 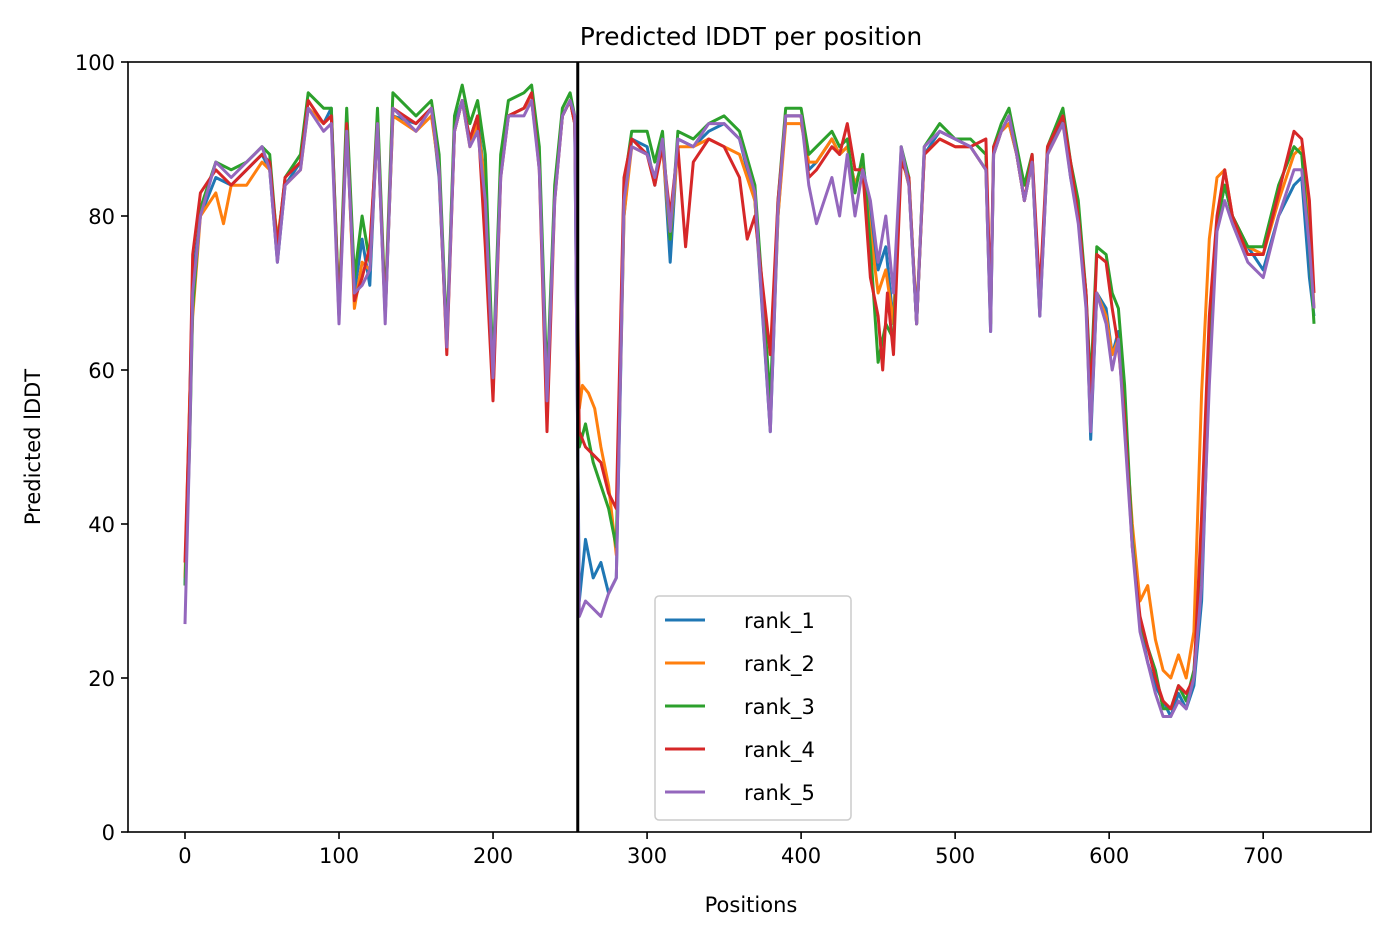 I want to click on y-tick-label: 80, so click(x=101, y=217).